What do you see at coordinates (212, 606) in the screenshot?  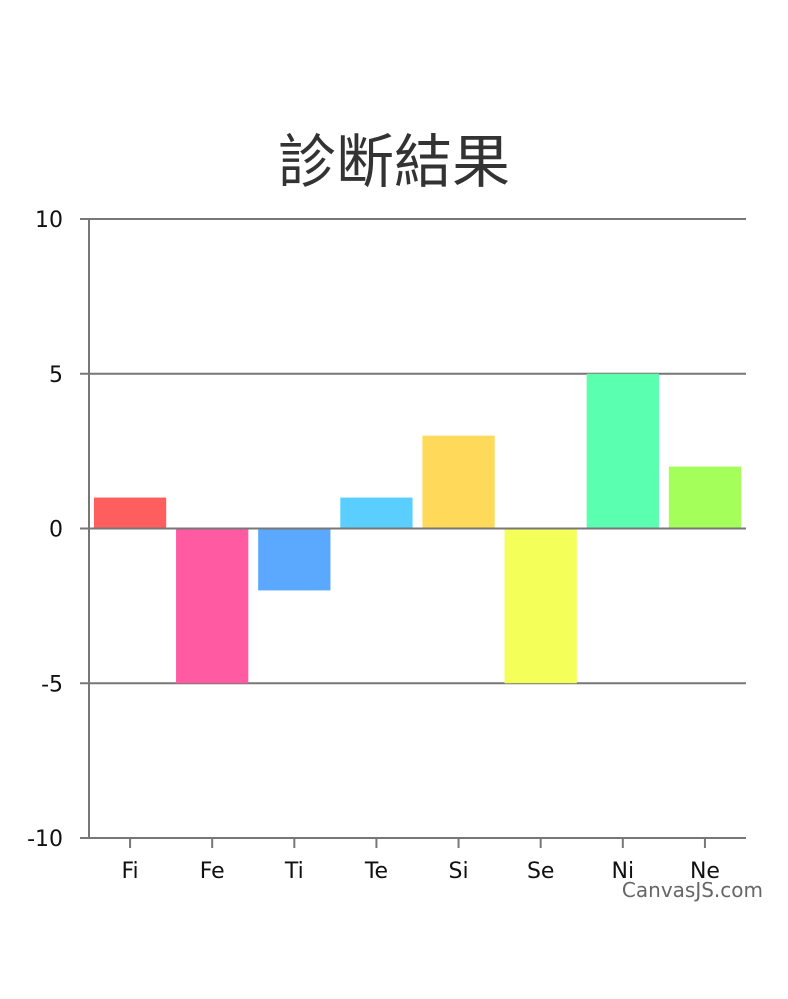 I see `bar-fe` at bounding box center [212, 606].